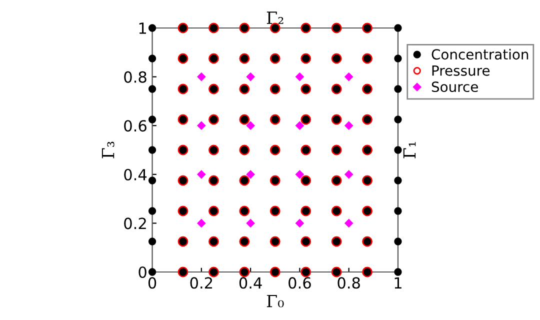 The height and width of the screenshot is (320, 540). What do you see at coordinates (409, 150) in the screenshot?
I see `y2-axis-title: Γ₁` at bounding box center [409, 150].